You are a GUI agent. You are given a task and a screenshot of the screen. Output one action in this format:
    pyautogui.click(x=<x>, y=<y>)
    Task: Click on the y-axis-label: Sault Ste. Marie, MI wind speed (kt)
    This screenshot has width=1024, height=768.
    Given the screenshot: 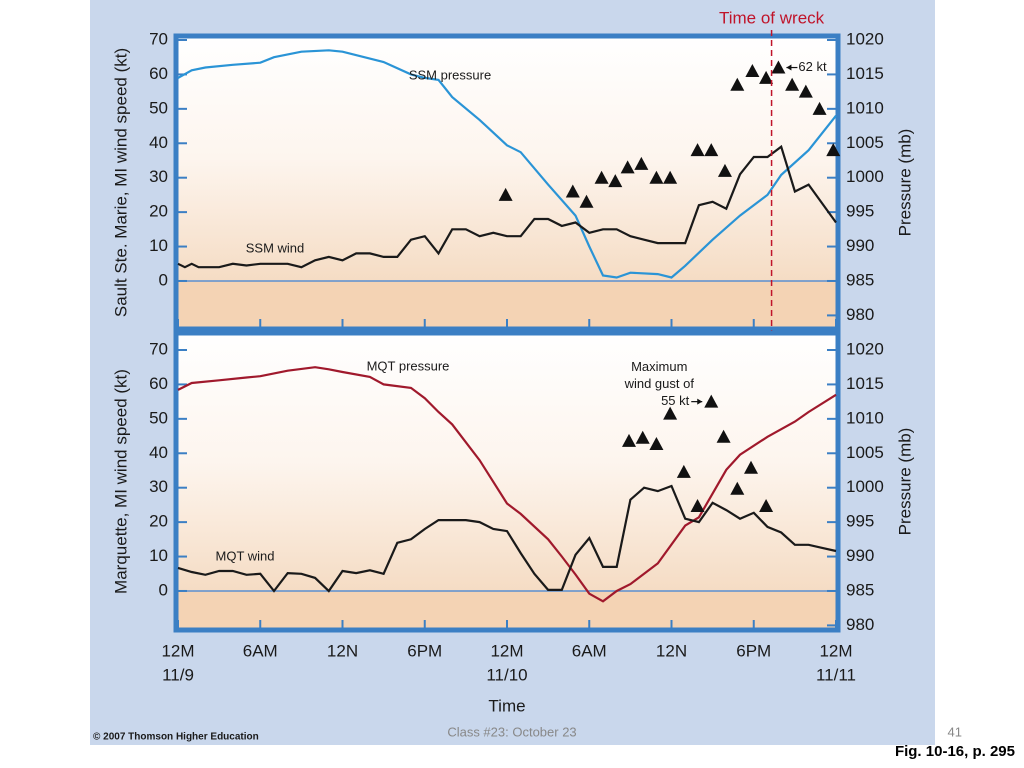 What is the action you would take?
    pyautogui.click(x=120, y=182)
    